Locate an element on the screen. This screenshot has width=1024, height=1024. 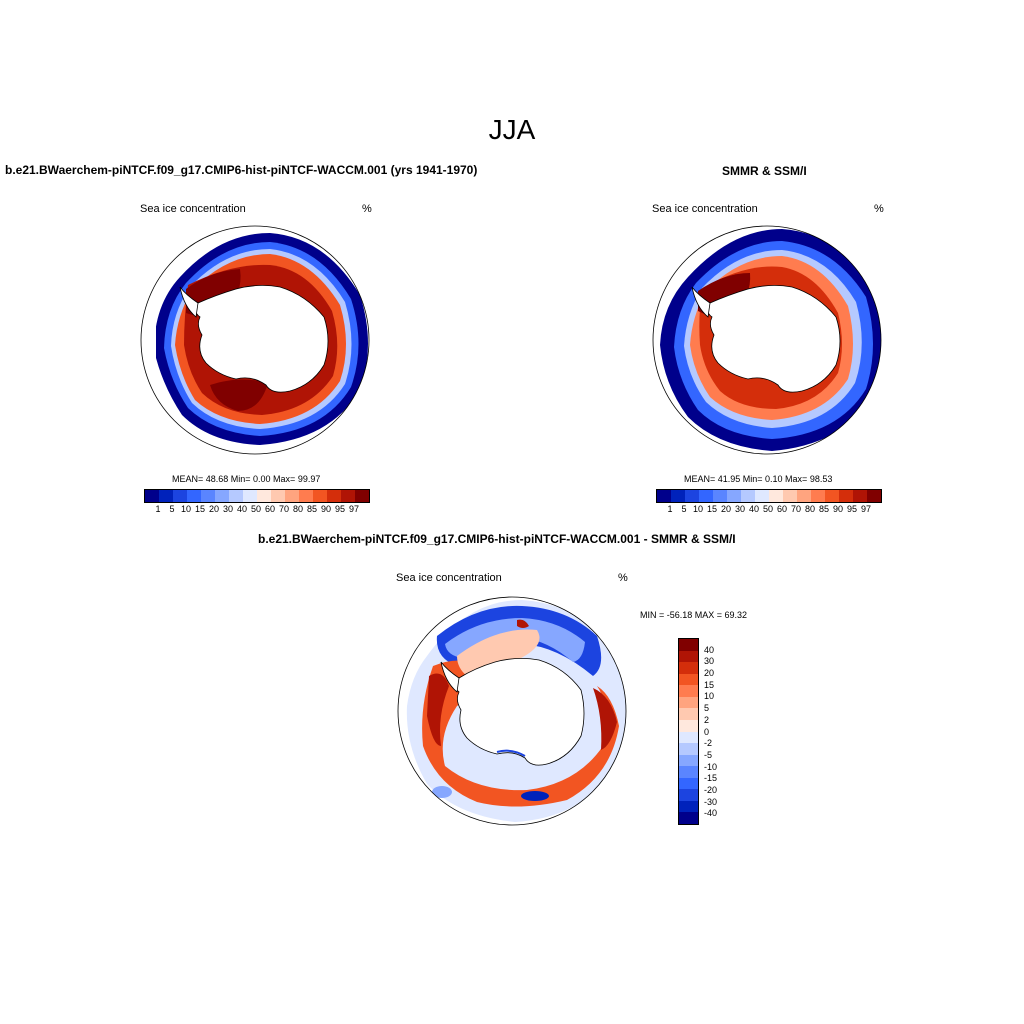
diff-variable-label: Sea ice concentration is located at coordinates (449, 578).